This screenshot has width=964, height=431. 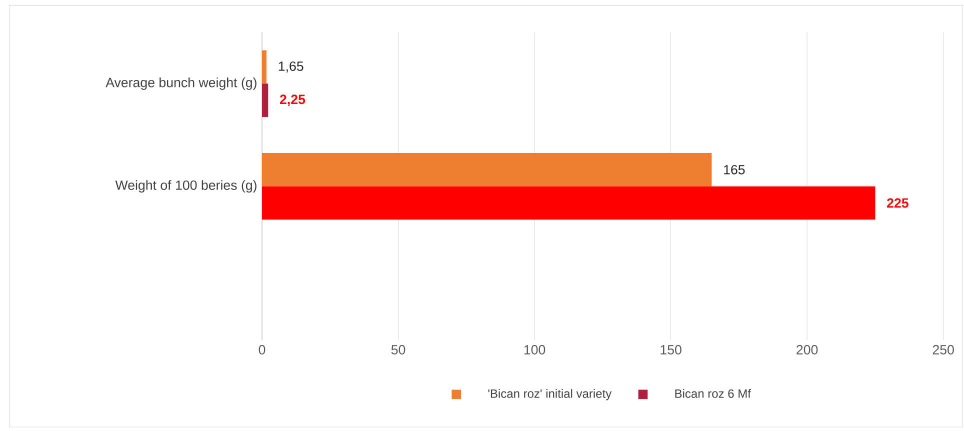 What do you see at coordinates (291, 67) in the screenshot?
I see `data-label: 1,65` at bounding box center [291, 67].